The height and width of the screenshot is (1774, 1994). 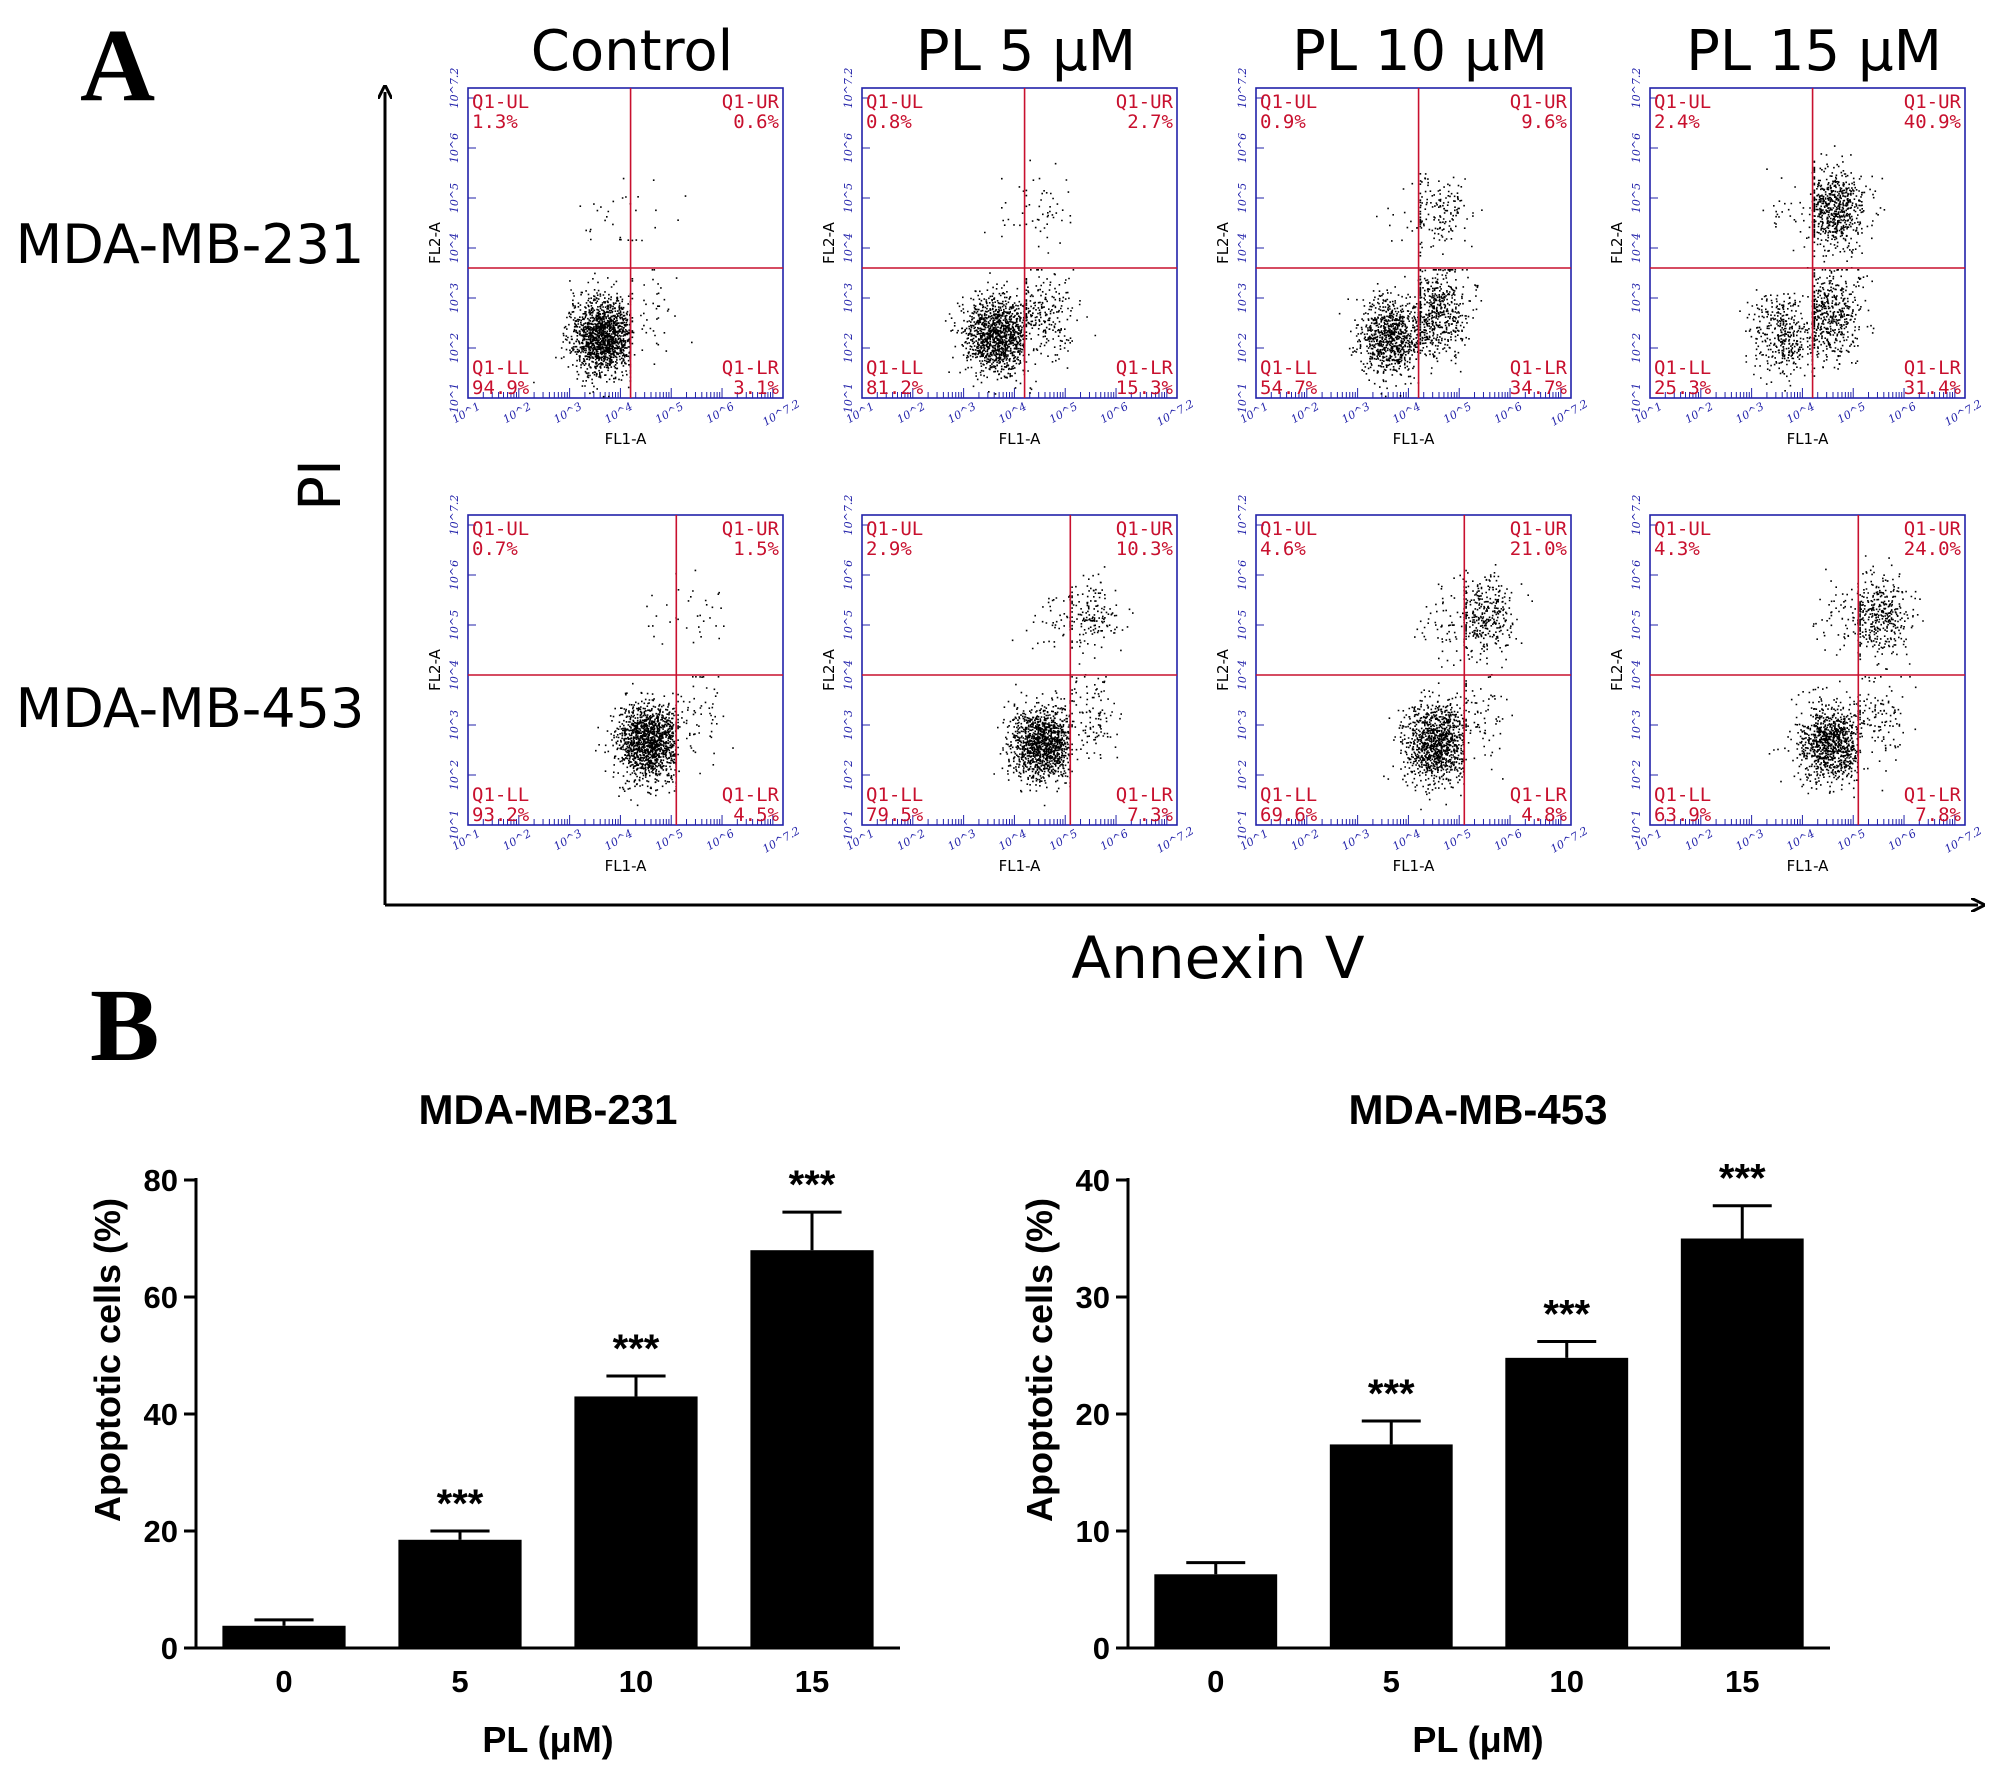 What do you see at coordinates (1938, 815) in the screenshot?
I see `quadrant-lr-value: 7.8%` at bounding box center [1938, 815].